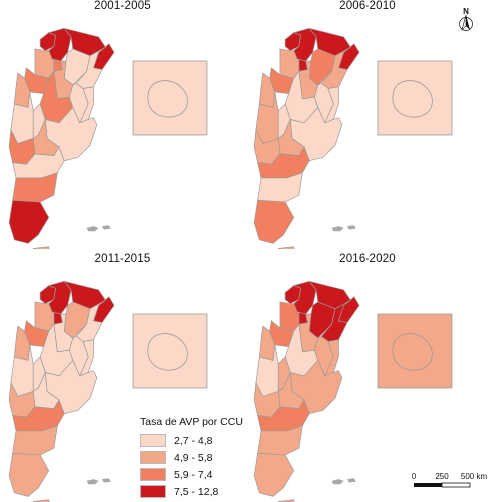 Image resolution: width=490 pixels, height=502 pixels. Describe the element at coordinates (450, 480) in the screenshot. I see `scale-bar: 0 250 500 km` at that location.